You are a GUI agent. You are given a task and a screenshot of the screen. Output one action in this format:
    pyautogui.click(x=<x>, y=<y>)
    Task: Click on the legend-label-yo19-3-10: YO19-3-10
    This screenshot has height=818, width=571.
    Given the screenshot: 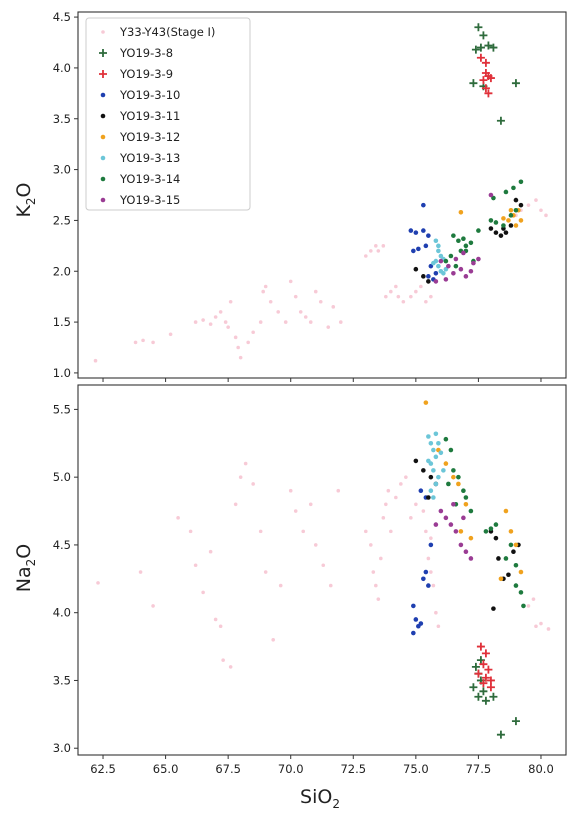 What is the action you would take?
    pyautogui.click(x=149, y=95)
    